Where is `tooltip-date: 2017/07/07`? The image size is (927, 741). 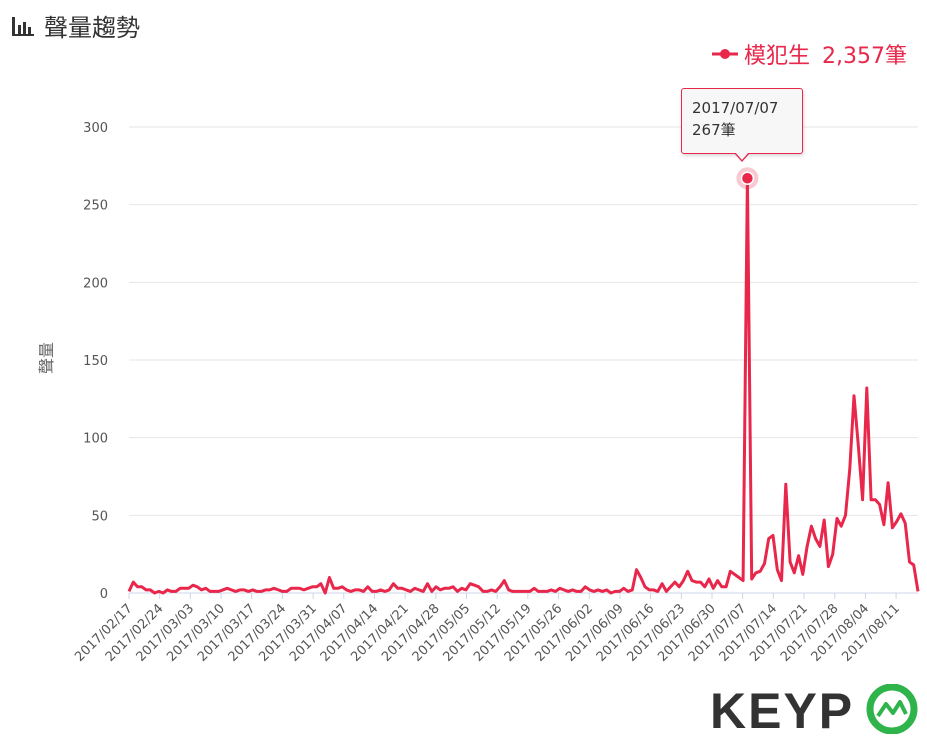 tooltip-date: 2017/07/07 is located at coordinates (735, 108).